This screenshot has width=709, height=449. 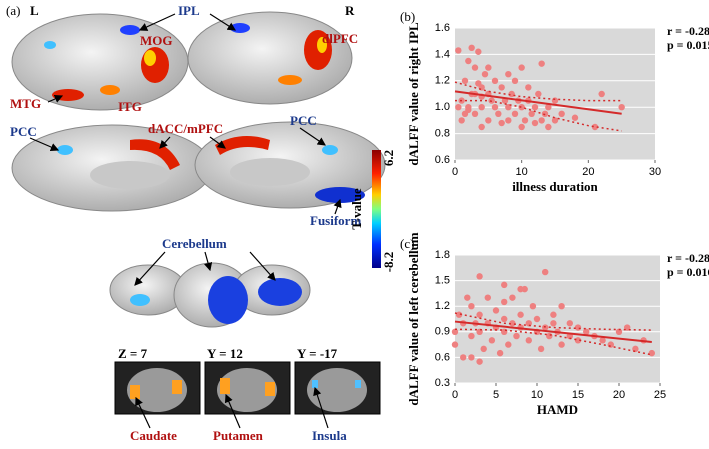 I want to click on corpus-callosum, so click(x=270, y=172).